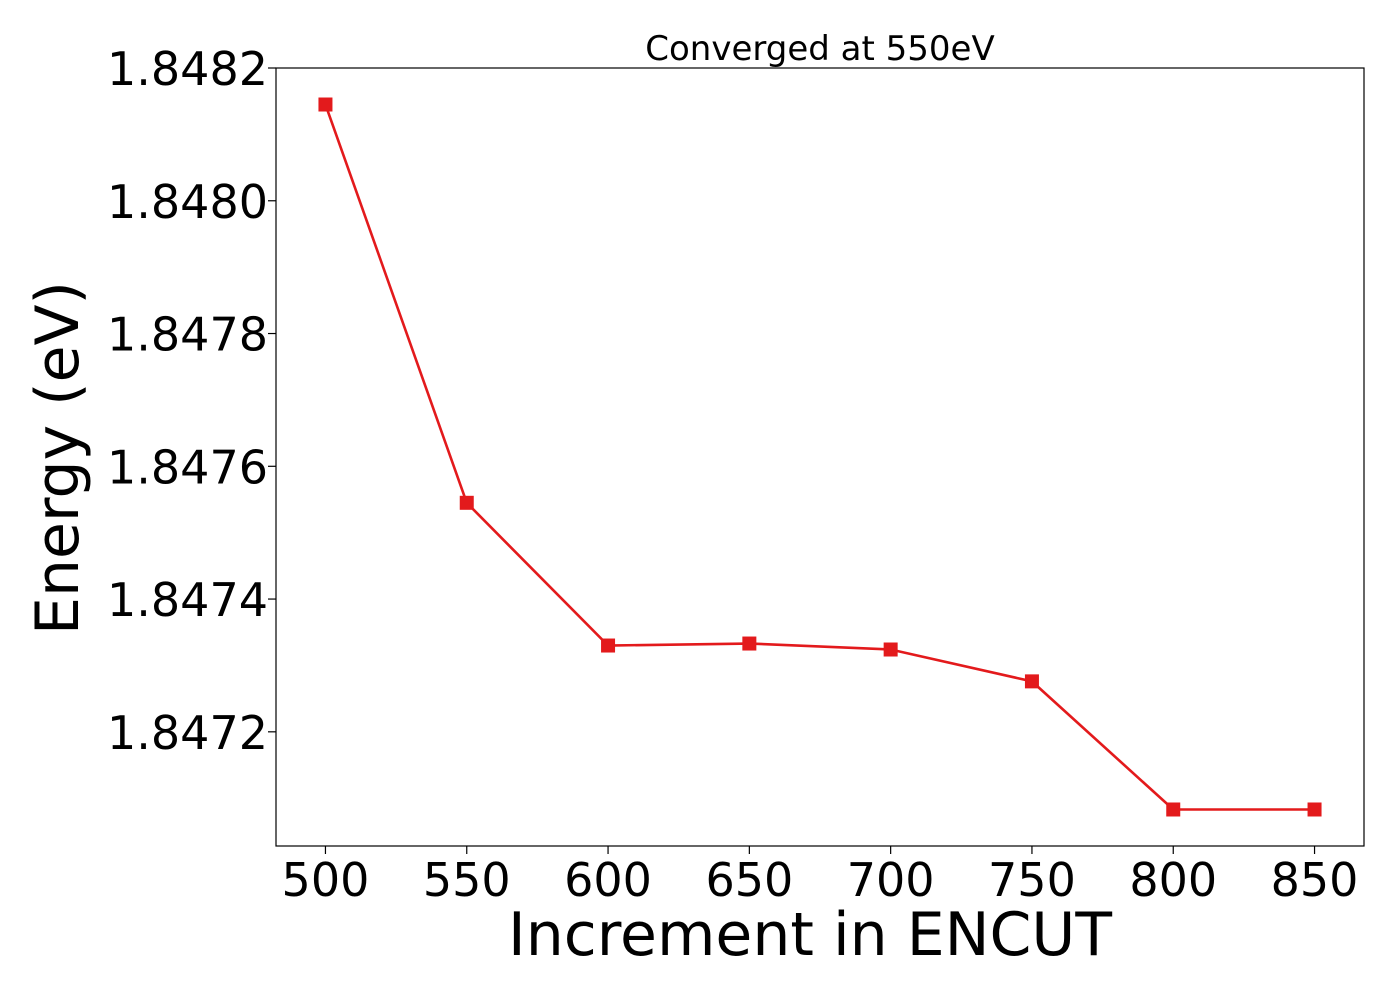 Image resolution: width=1400 pixels, height=1000 pixels. Describe the element at coordinates (187, 600) in the screenshot. I see `y-tick-label: 1.8474` at that location.